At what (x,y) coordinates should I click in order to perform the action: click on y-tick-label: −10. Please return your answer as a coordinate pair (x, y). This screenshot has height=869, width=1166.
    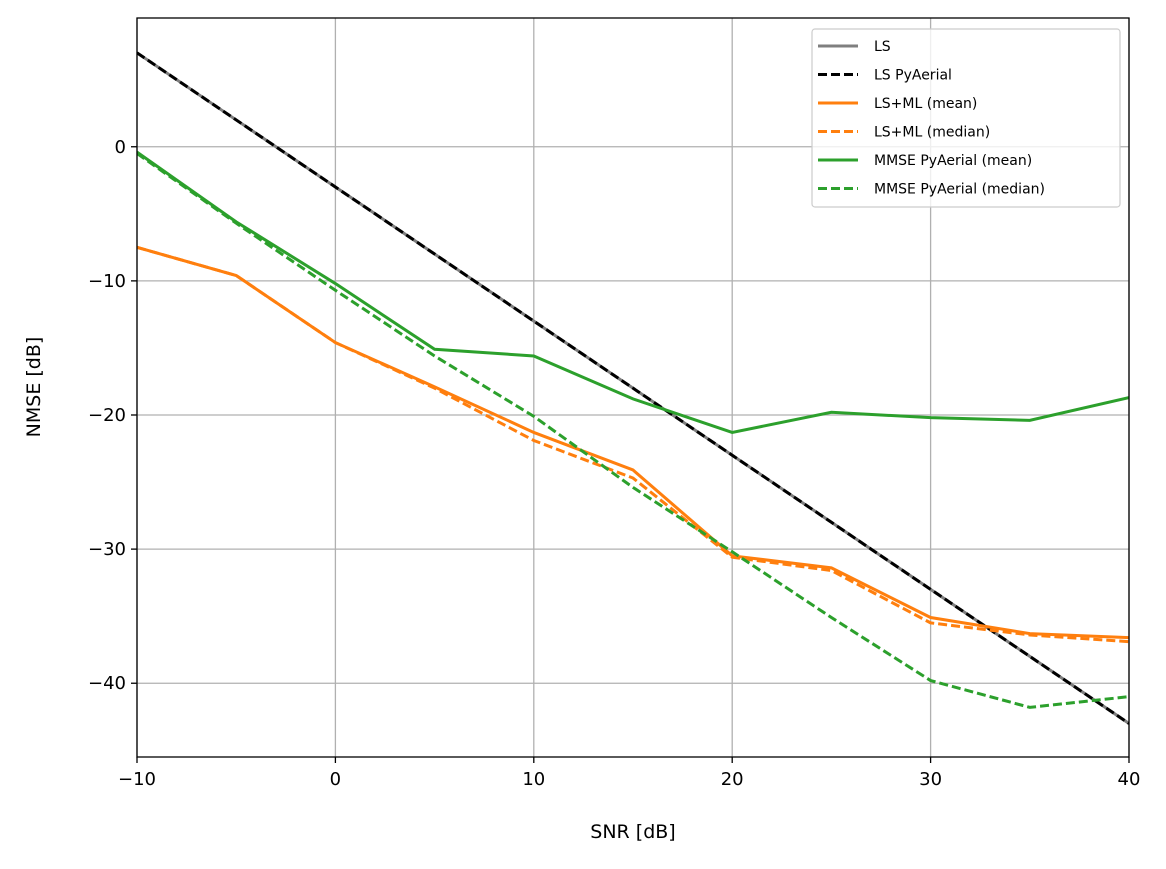
    Looking at the image, I should click on (107, 281).